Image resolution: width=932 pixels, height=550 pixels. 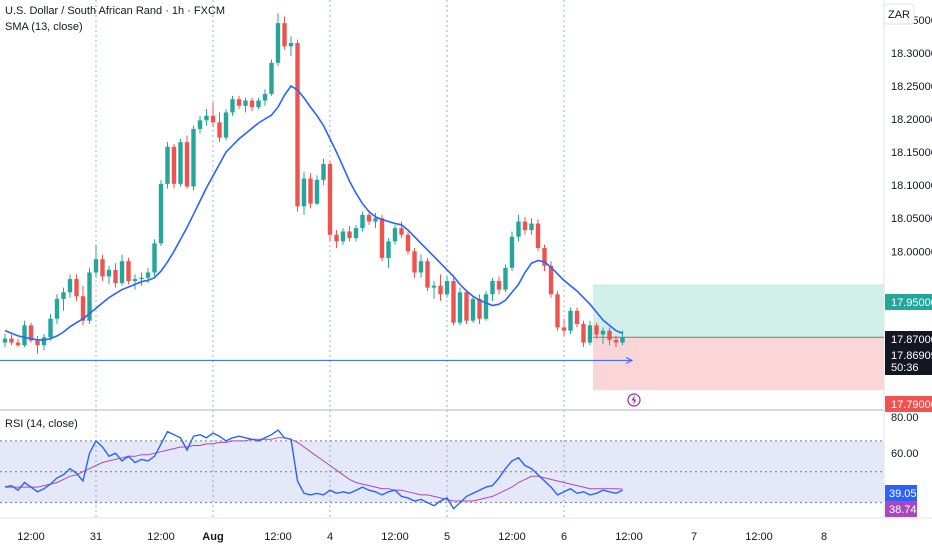 I want to click on price-tick-label: 18.15000, so click(x=911, y=153).